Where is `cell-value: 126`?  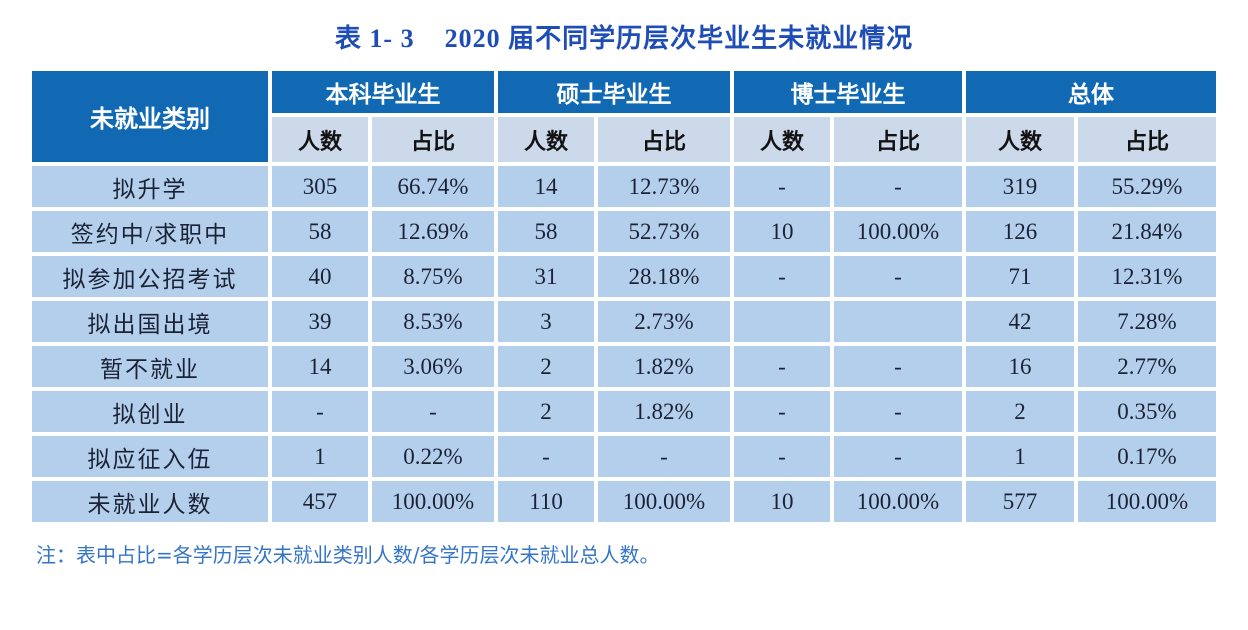
cell-value: 126 is located at coordinates (1020, 231).